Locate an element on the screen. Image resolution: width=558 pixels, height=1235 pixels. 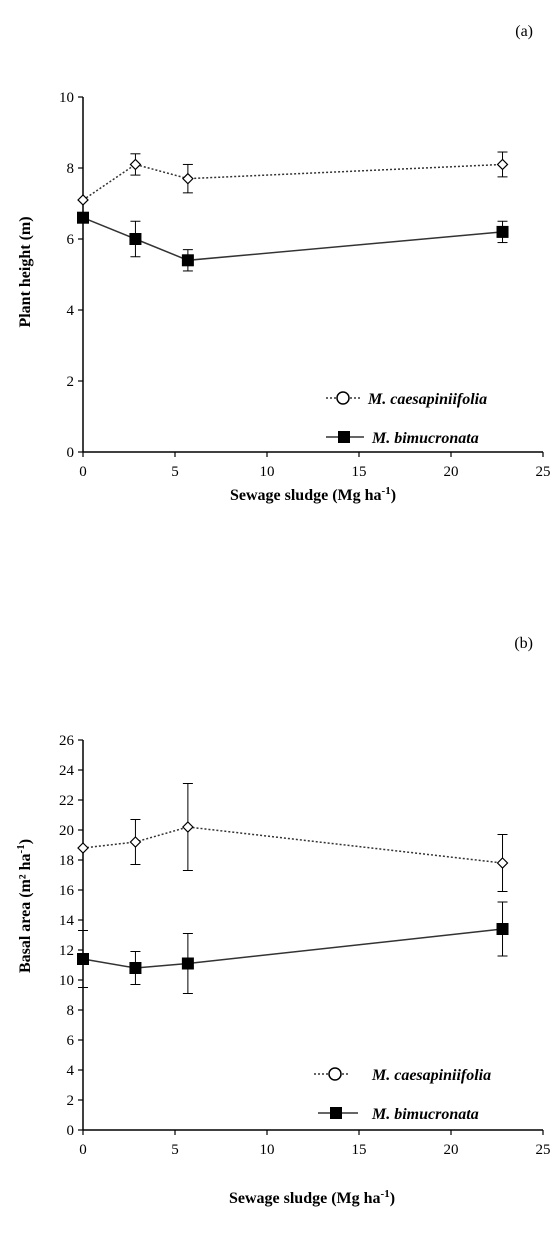
svg-text: Plant height (m) is located at coordinates (25, 271).